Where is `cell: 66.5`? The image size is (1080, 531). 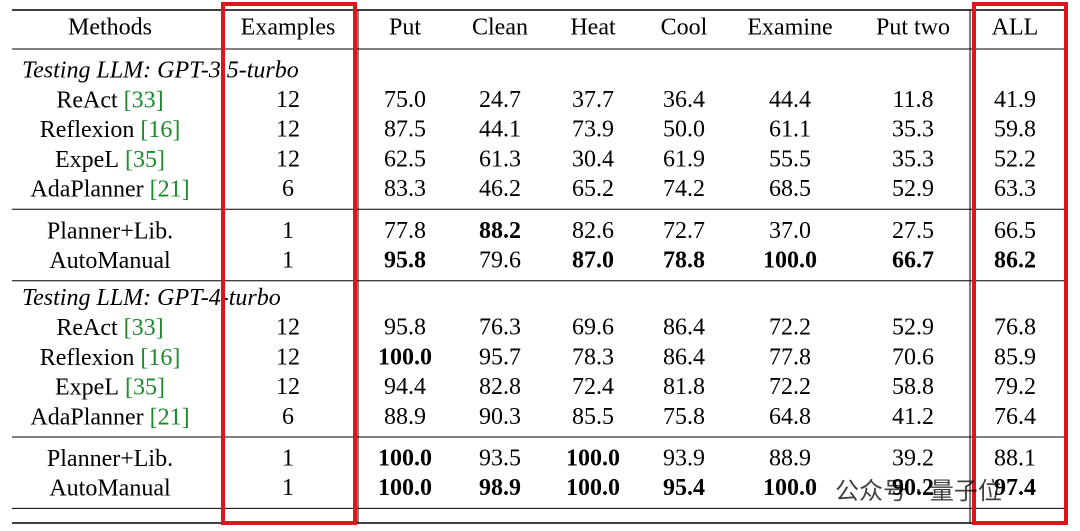
cell: 66.5 is located at coordinates (1015, 231).